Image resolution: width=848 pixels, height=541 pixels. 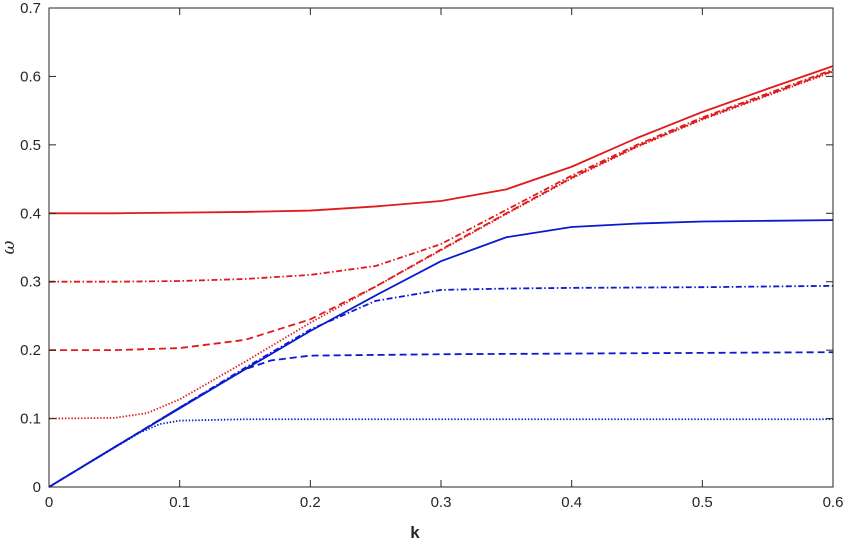 I want to click on x-tick-label: 0.2, so click(x=310, y=502).